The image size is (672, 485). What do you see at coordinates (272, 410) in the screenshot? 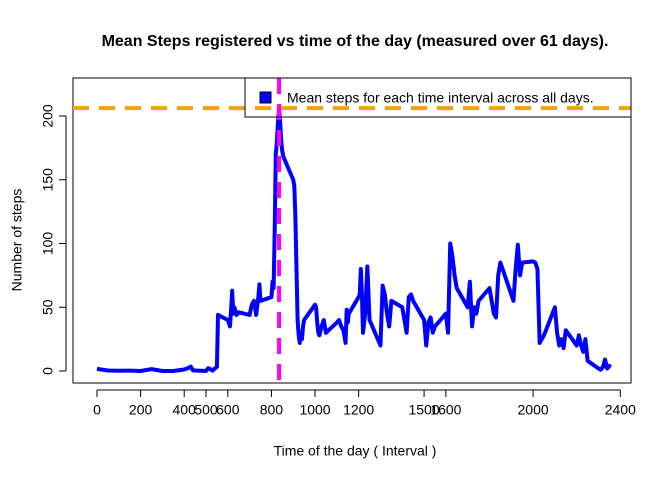
I see `x-tick-label: 800` at bounding box center [272, 410].